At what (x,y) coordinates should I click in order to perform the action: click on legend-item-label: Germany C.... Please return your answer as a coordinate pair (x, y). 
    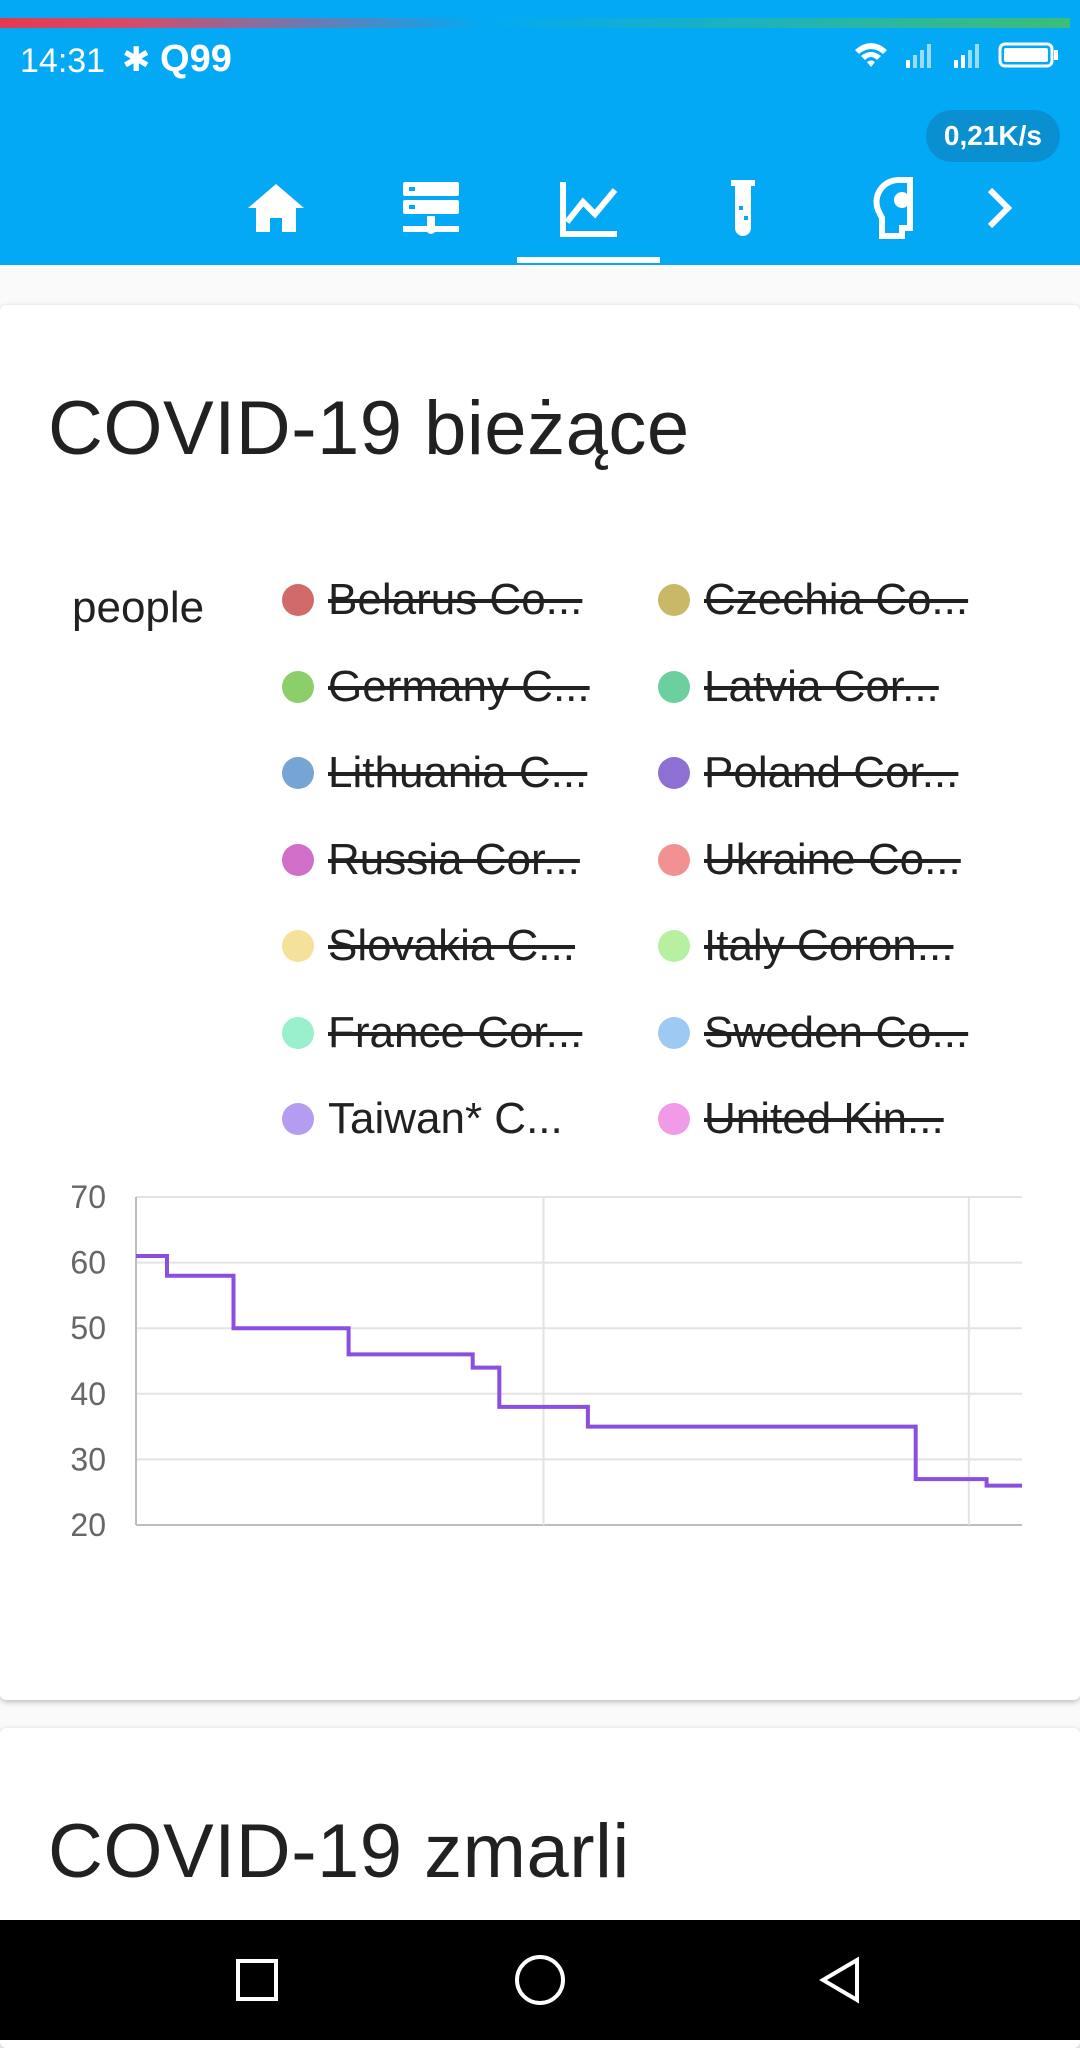
    Looking at the image, I should click on (459, 686).